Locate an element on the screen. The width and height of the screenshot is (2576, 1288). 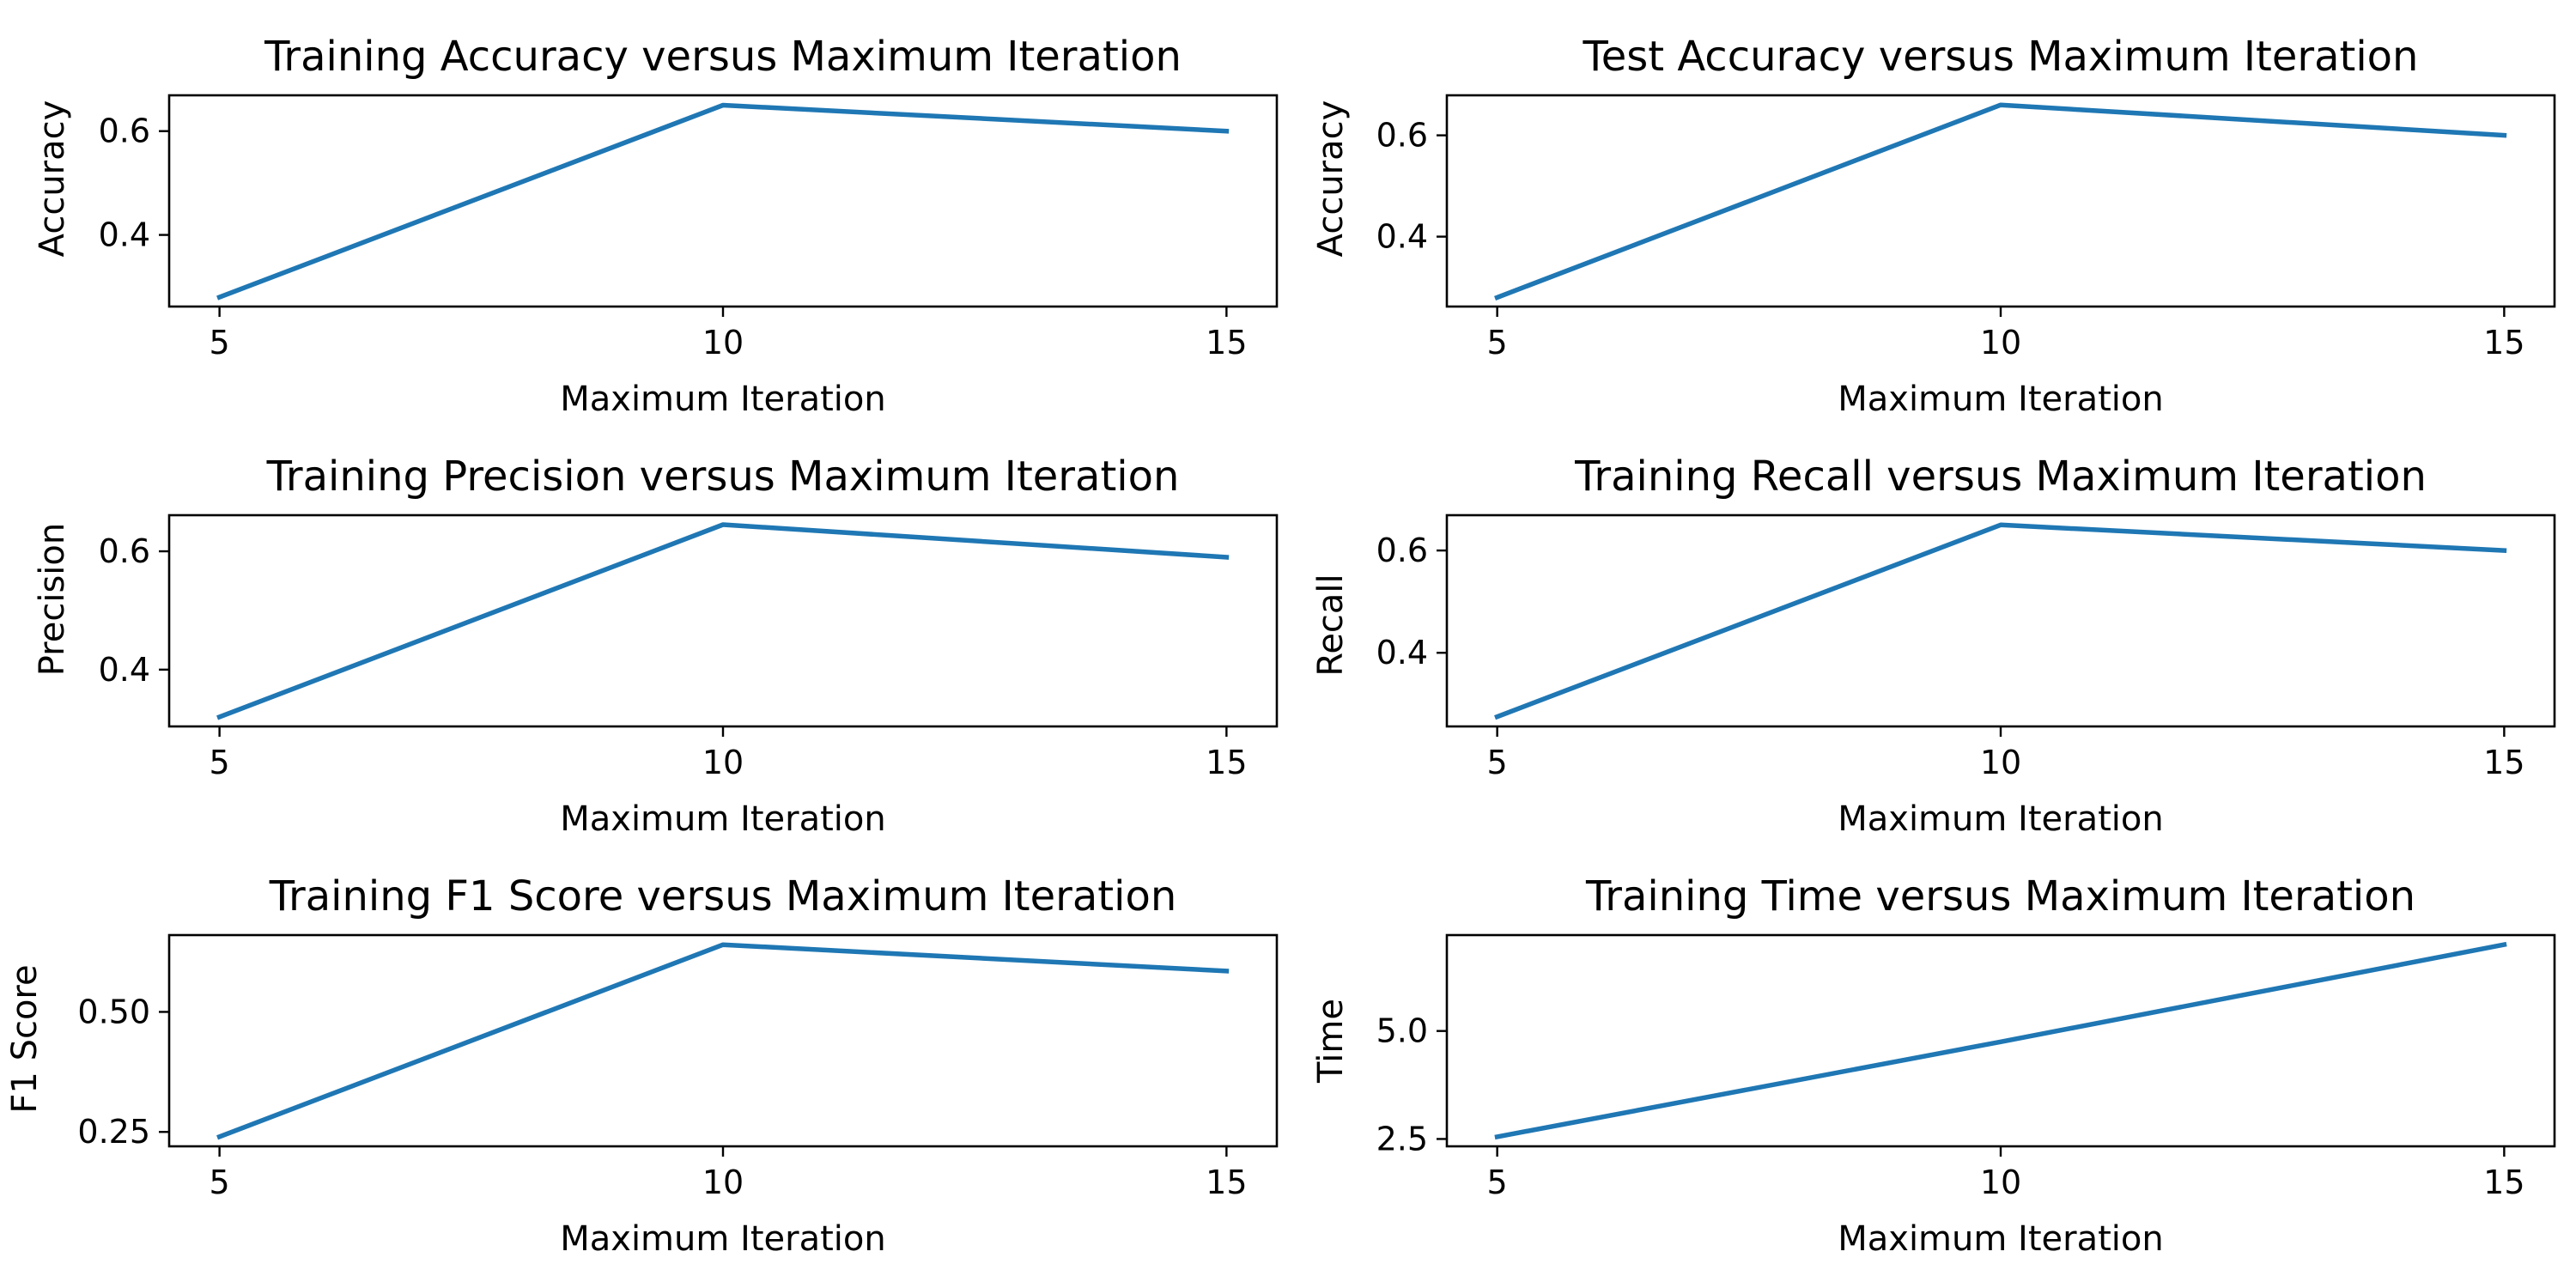
y-ticks: 2.5 5.0 is located at coordinates (1411, 1085).